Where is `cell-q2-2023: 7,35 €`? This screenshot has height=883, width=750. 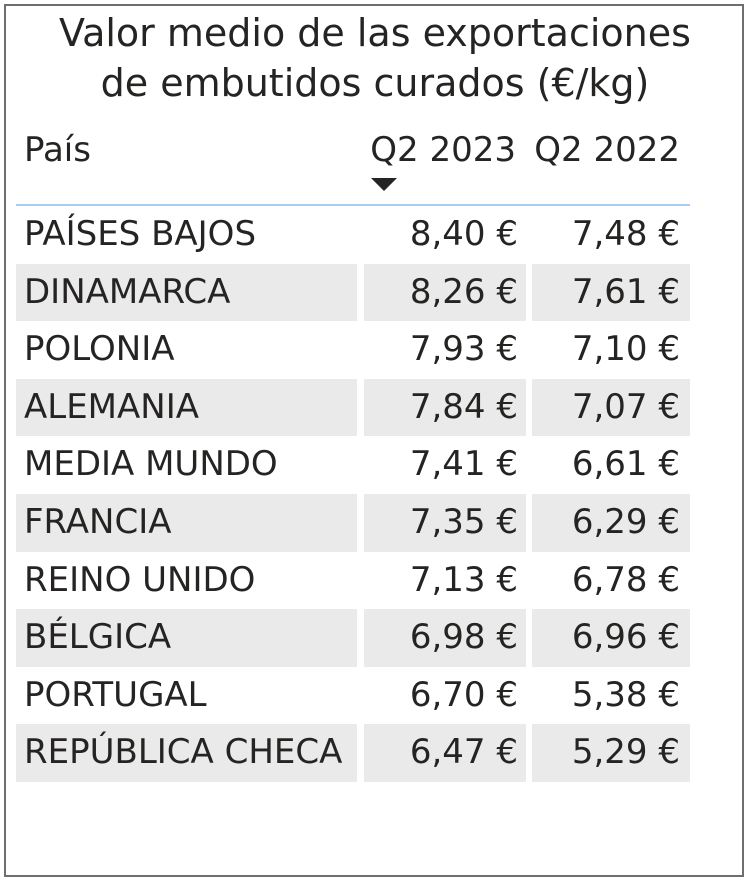
cell-q2-2023: 7,35 € is located at coordinates (463, 521).